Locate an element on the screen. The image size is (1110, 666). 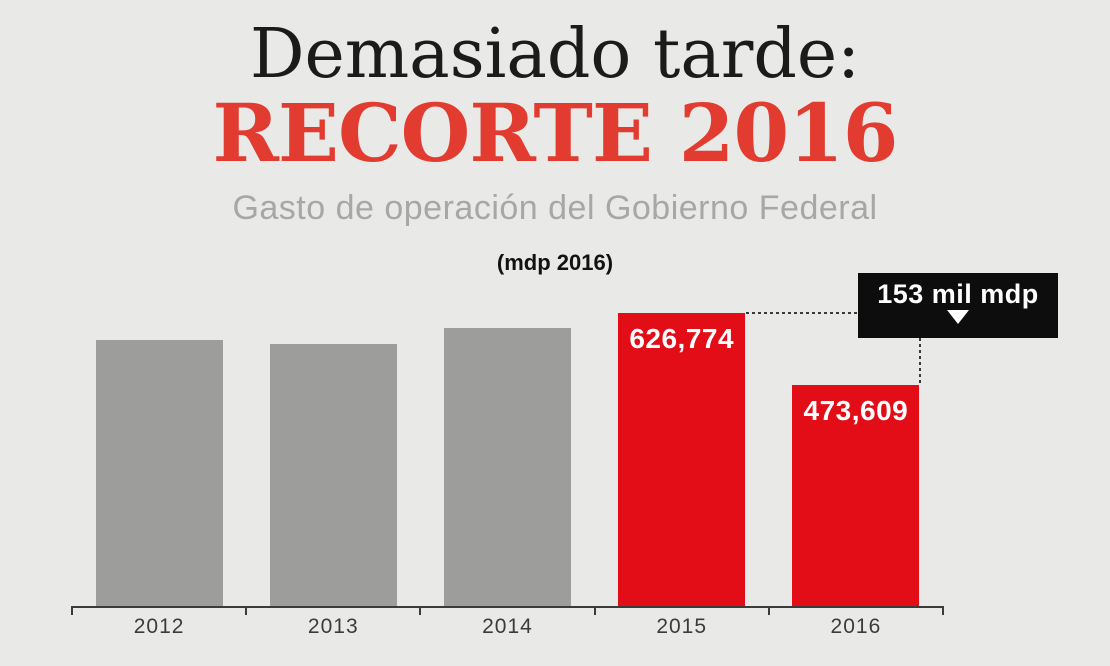
title-line2: RECORTE 2016 is located at coordinates (555, 133).